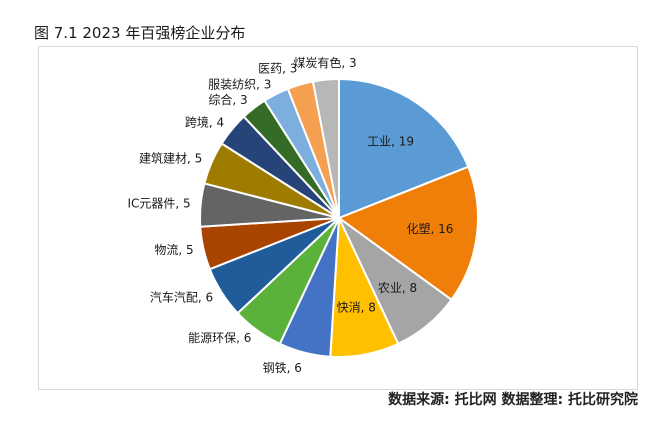 This screenshot has width=660, height=422. I want to click on data-label-8: IC元器件, 5, so click(159, 204).